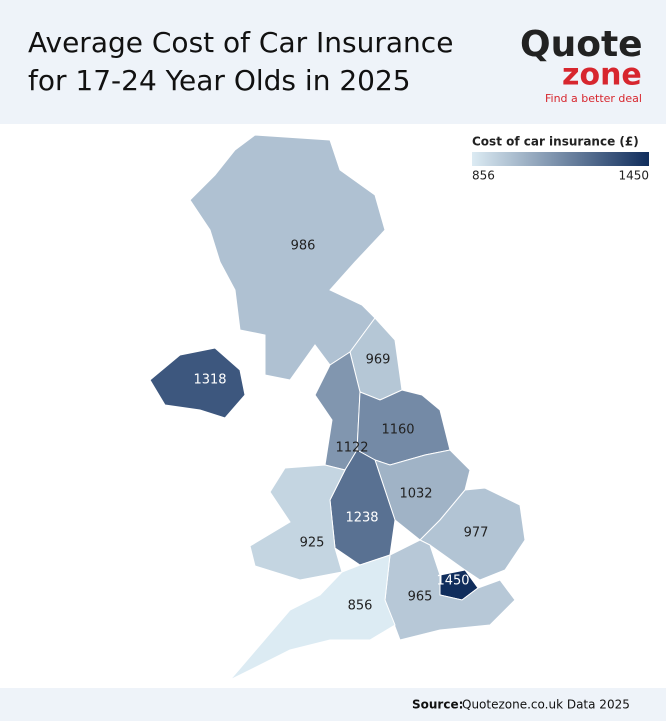 The height and width of the screenshot is (725, 666). What do you see at coordinates (361, 518) in the screenshot?
I see `region-label: 1238` at bounding box center [361, 518].